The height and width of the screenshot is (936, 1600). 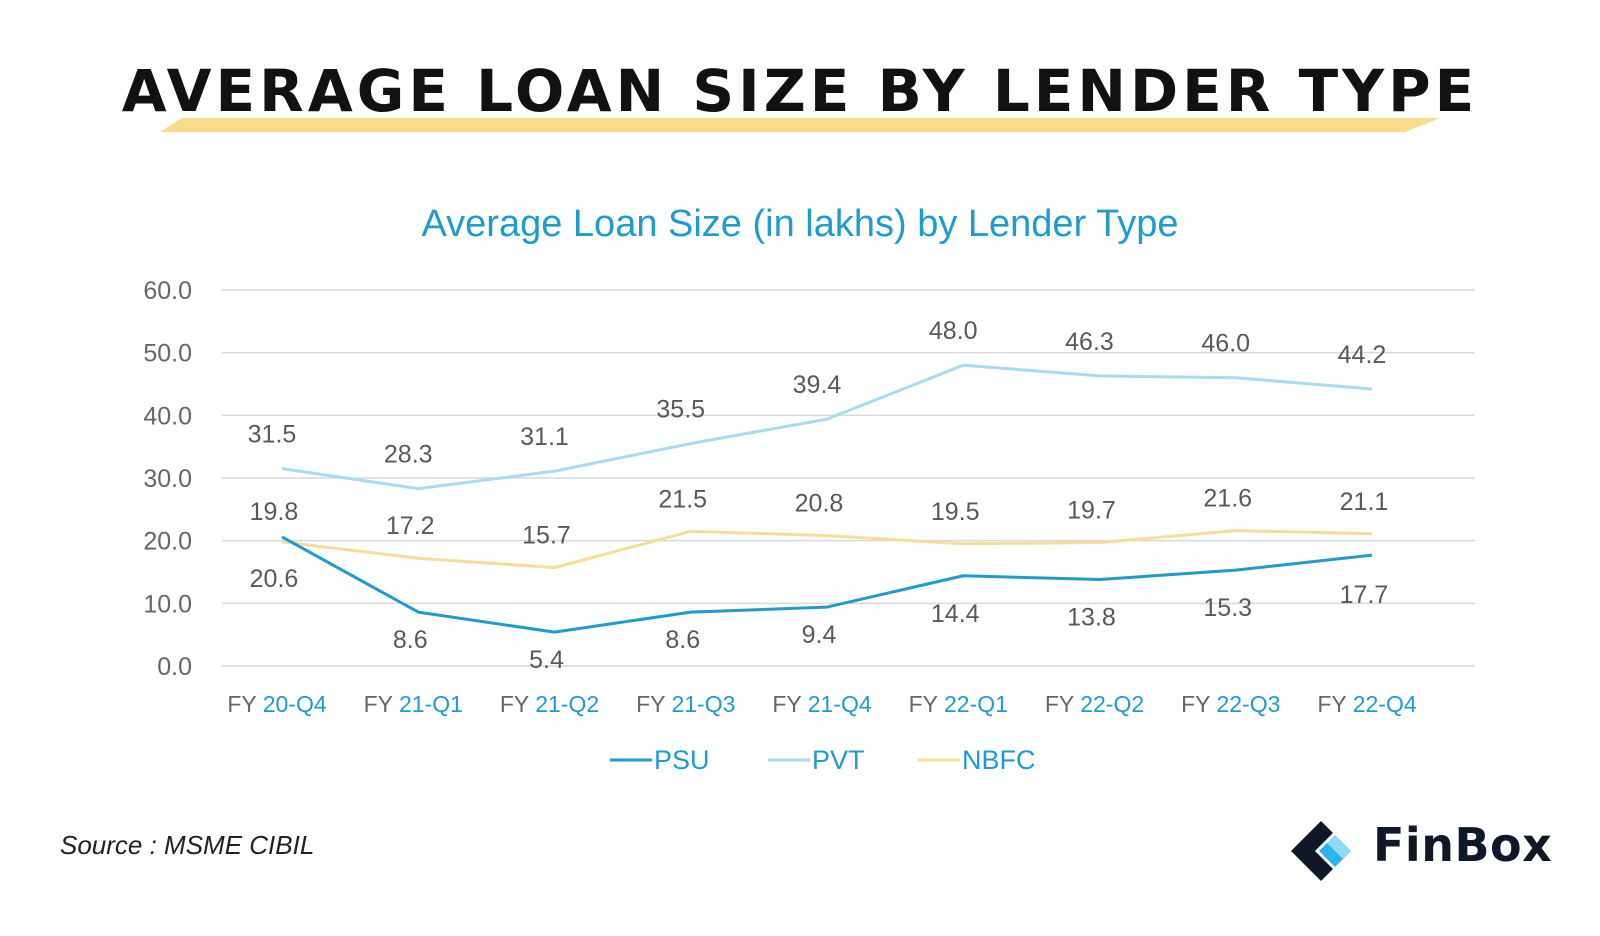 I want to click on legend-label-pvt: PVT, so click(x=838, y=760).